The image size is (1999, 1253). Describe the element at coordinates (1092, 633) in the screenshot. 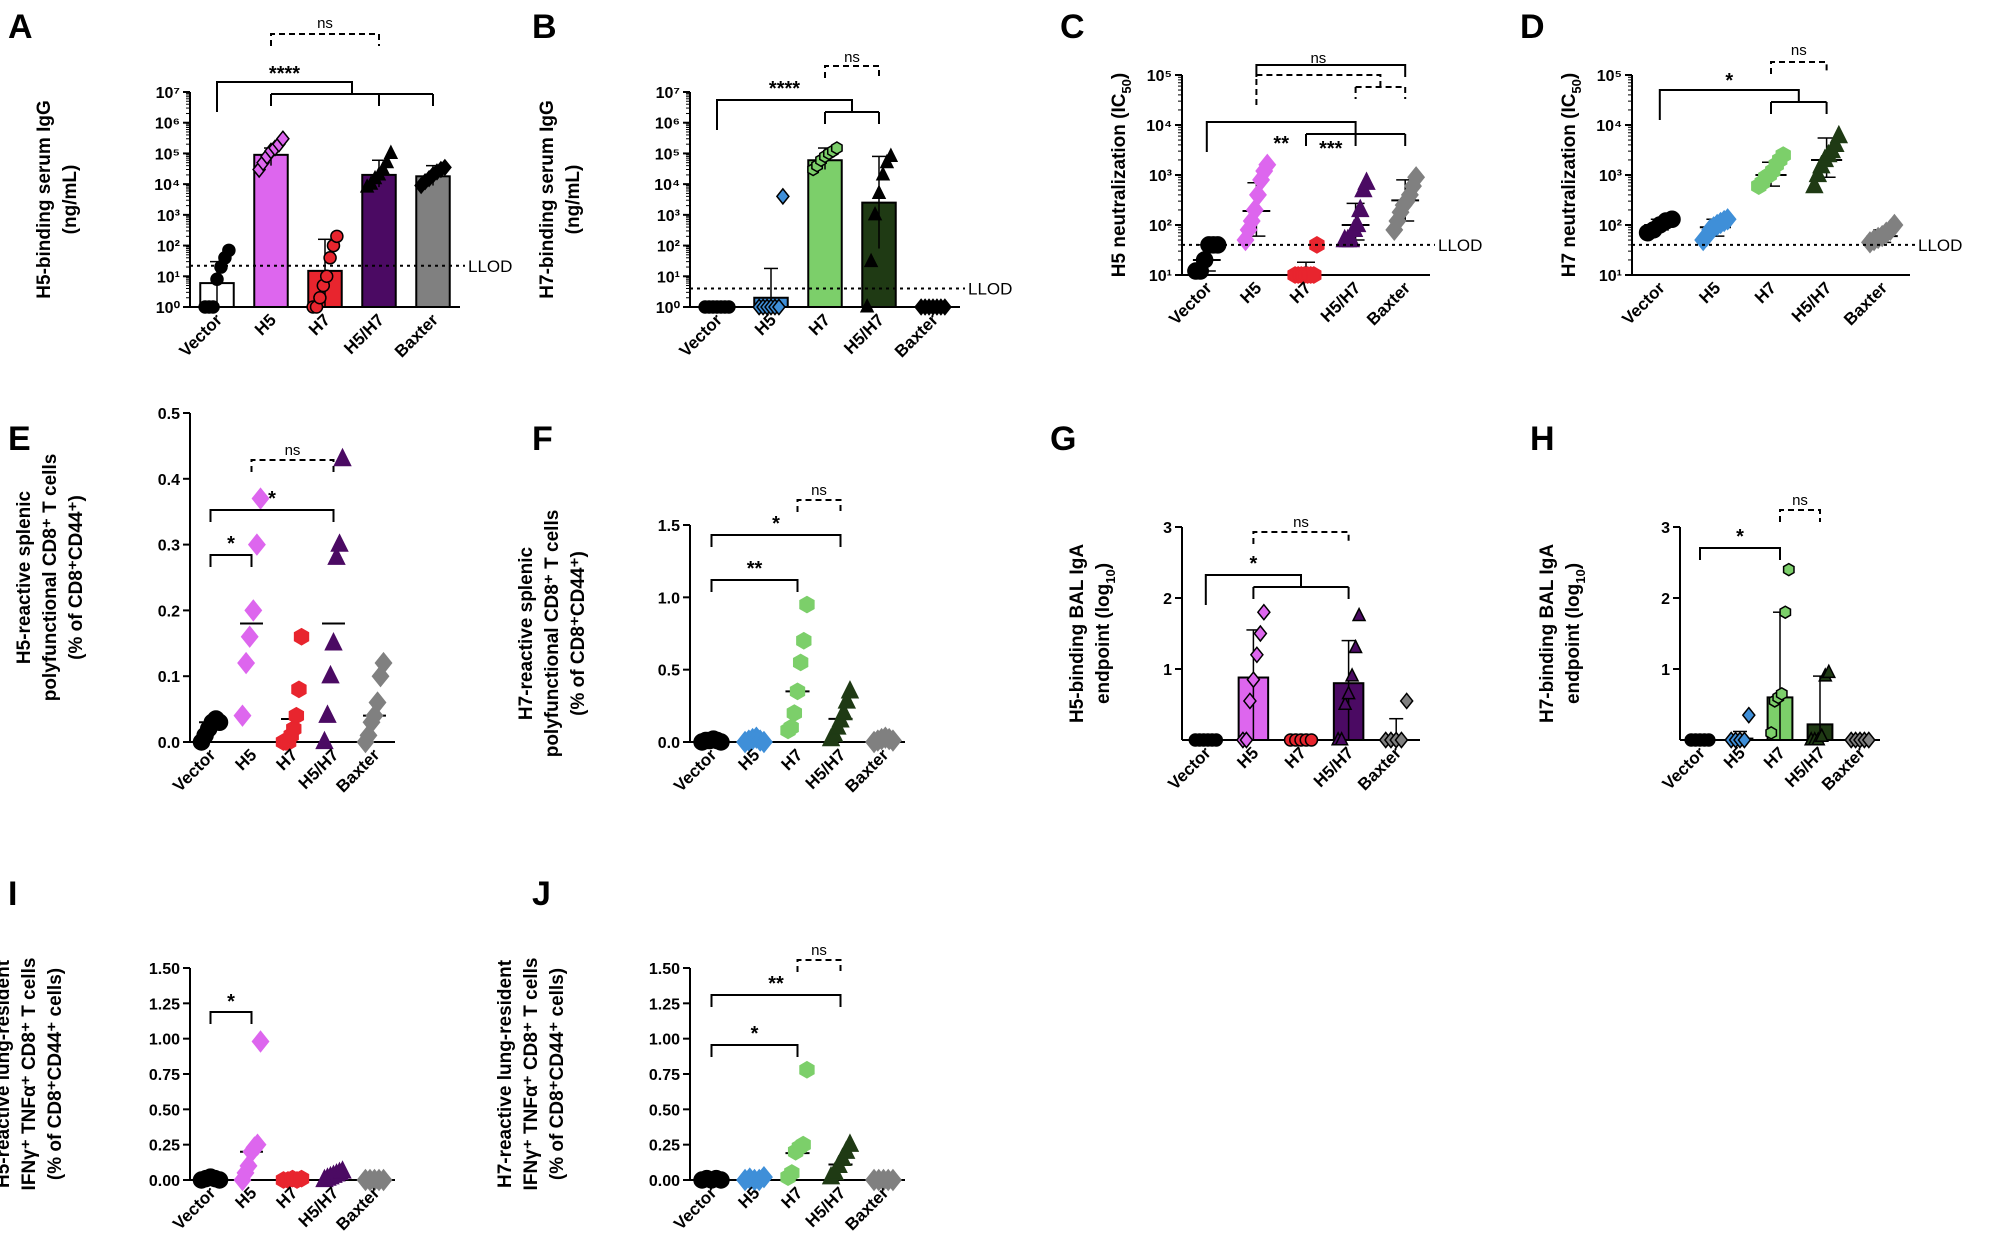

I see `y-axis-label: H5-binding BAL IgA endpoint (log10)` at that location.